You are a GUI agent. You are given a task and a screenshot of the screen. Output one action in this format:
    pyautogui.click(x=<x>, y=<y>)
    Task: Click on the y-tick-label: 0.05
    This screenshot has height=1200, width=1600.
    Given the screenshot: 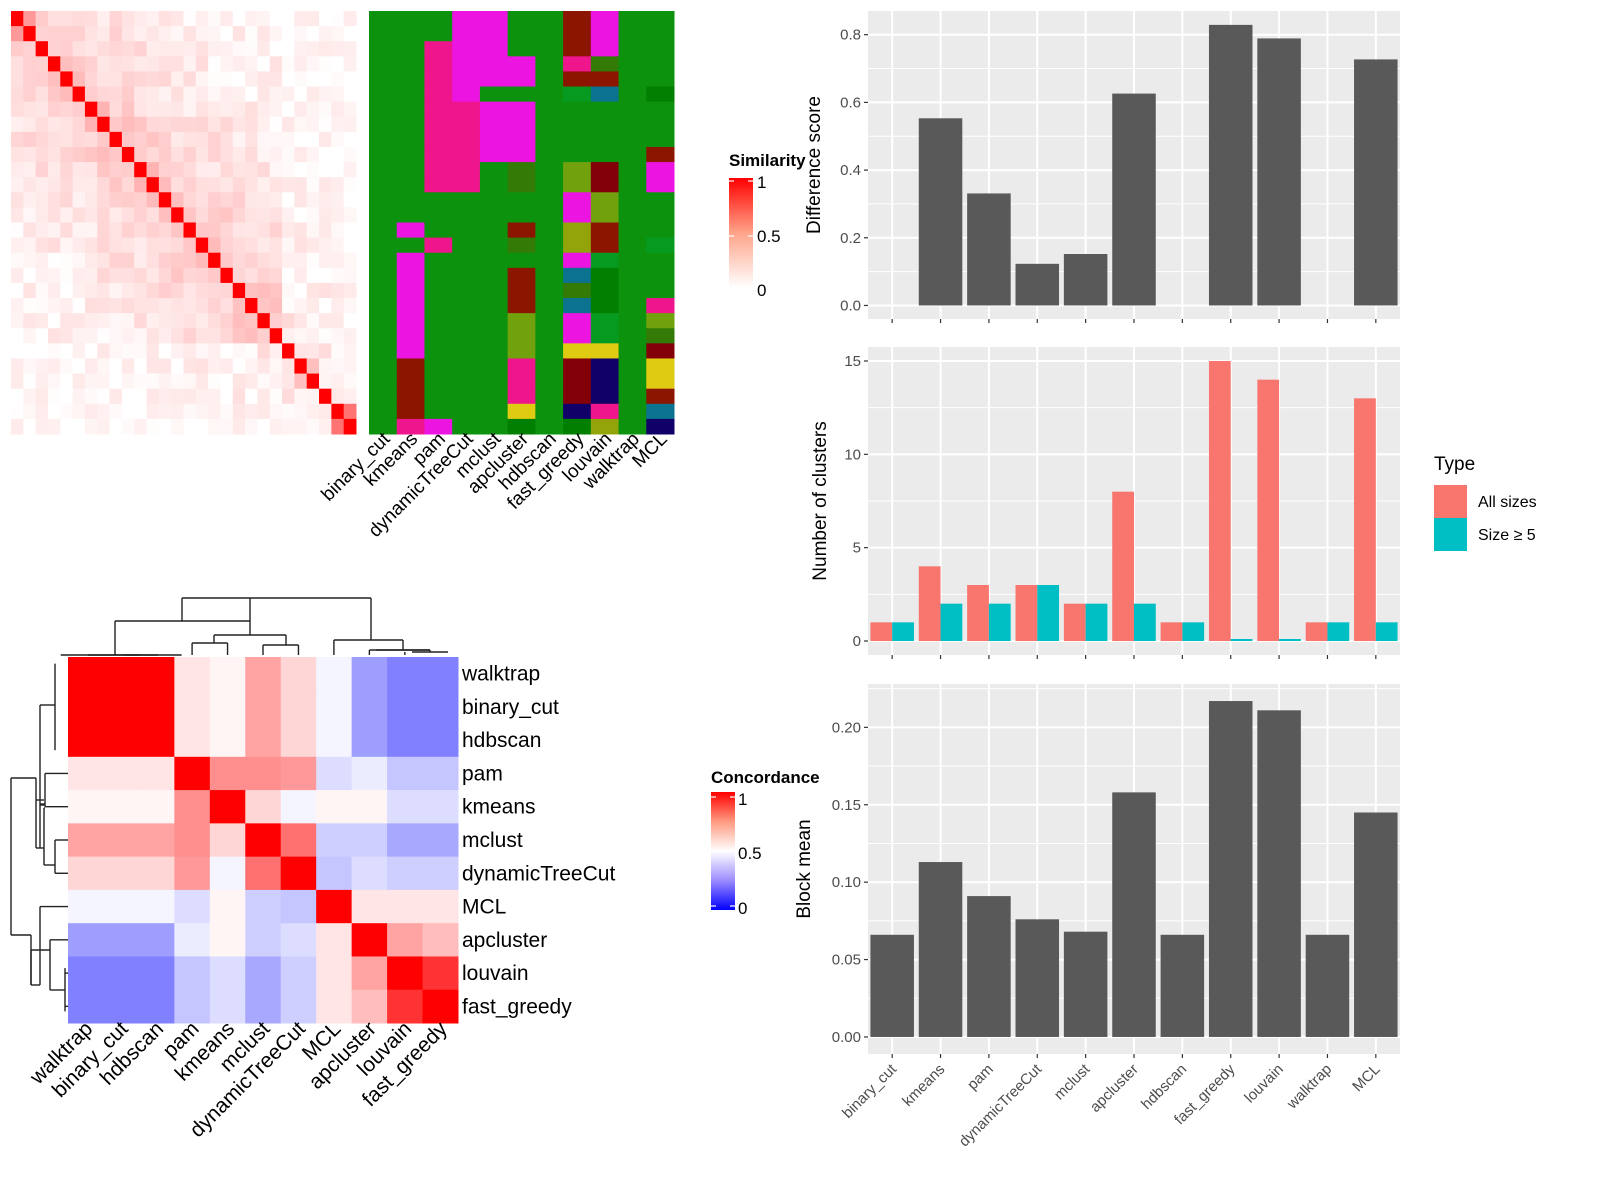 What is the action you would take?
    pyautogui.click(x=846, y=960)
    